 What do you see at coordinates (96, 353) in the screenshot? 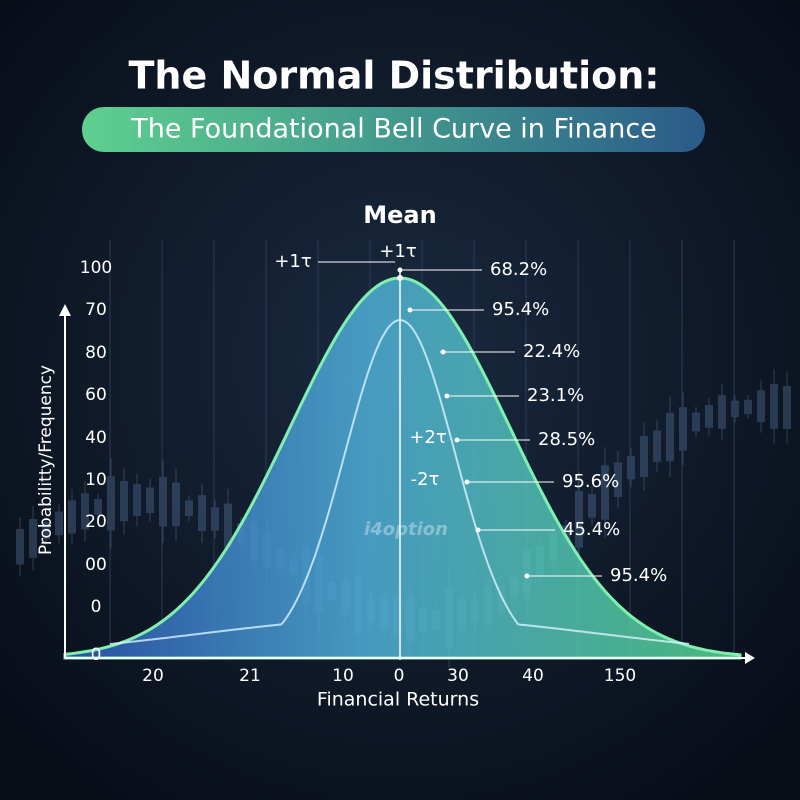
I see `y-tick-label: 80` at bounding box center [96, 353].